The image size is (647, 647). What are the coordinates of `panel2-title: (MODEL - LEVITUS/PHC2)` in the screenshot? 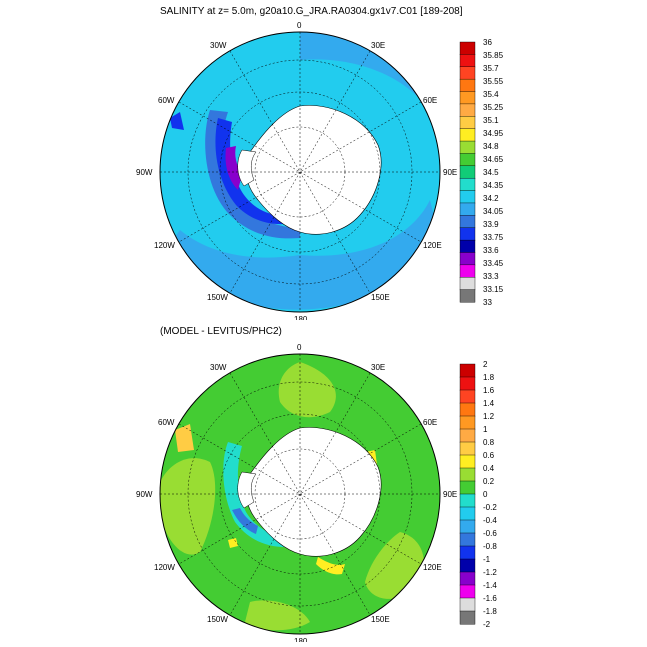 It's located at (221, 331).